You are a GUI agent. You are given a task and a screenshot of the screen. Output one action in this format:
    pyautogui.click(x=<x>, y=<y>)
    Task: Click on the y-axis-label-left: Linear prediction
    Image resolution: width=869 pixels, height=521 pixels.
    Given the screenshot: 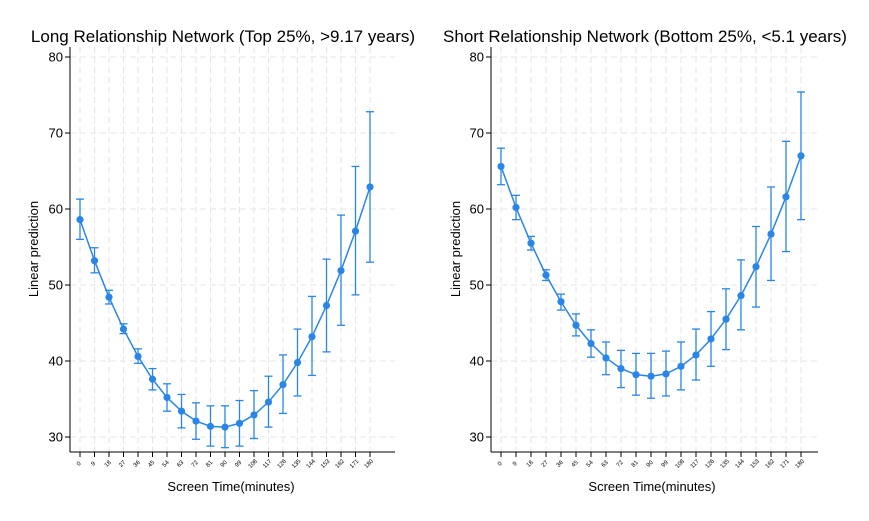 What is the action you would take?
    pyautogui.click(x=33, y=249)
    